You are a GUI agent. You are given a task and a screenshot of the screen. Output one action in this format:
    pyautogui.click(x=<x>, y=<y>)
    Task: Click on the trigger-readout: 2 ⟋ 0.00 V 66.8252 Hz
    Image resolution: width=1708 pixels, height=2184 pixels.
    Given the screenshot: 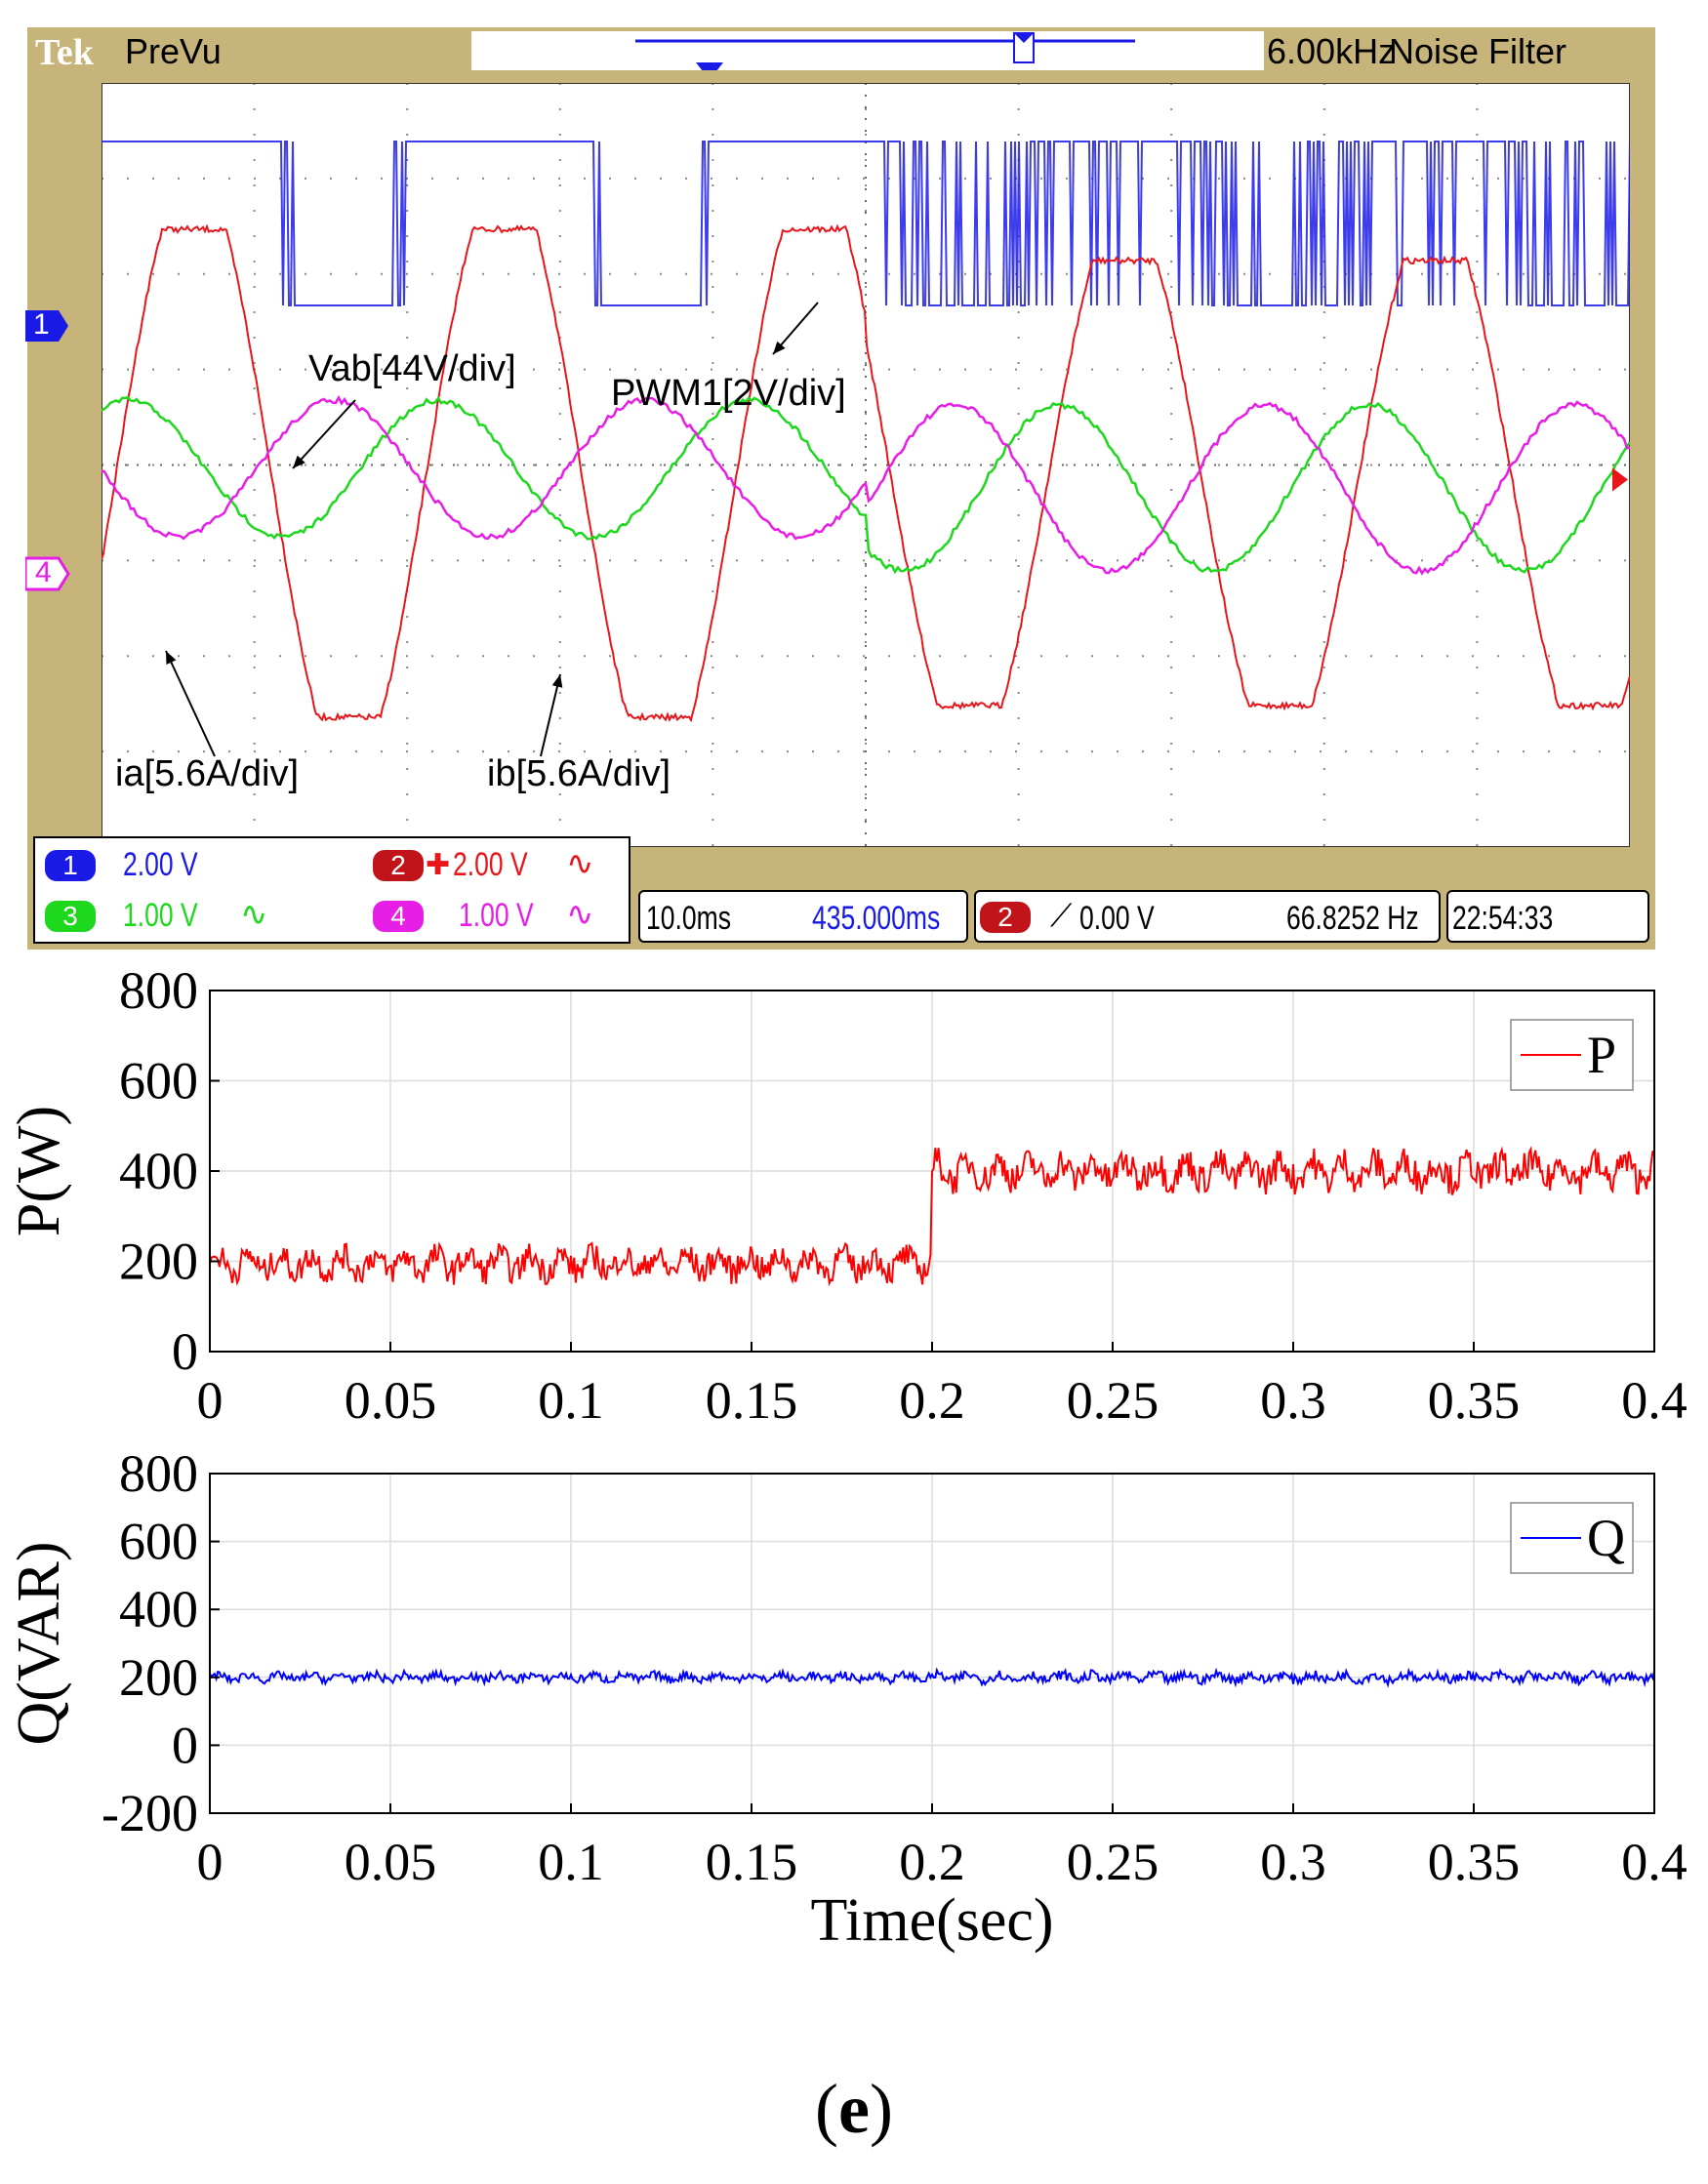 What is the action you would take?
    pyautogui.click(x=1207, y=916)
    